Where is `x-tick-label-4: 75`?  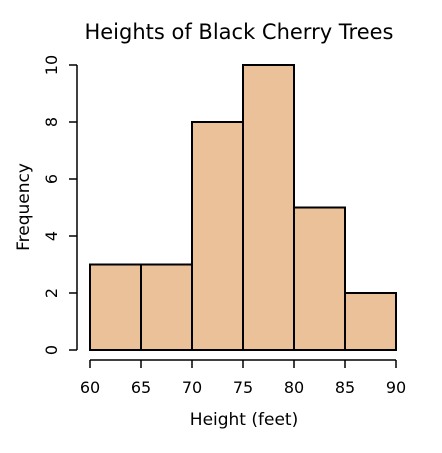
x-tick-label-4: 75 is located at coordinates (243, 387).